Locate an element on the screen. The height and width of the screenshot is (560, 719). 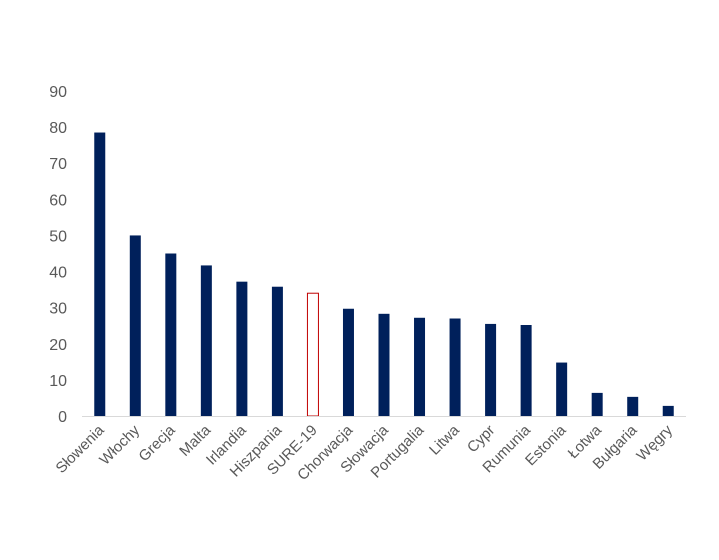
y-tick-label: 70 is located at coordinates (58, 164).